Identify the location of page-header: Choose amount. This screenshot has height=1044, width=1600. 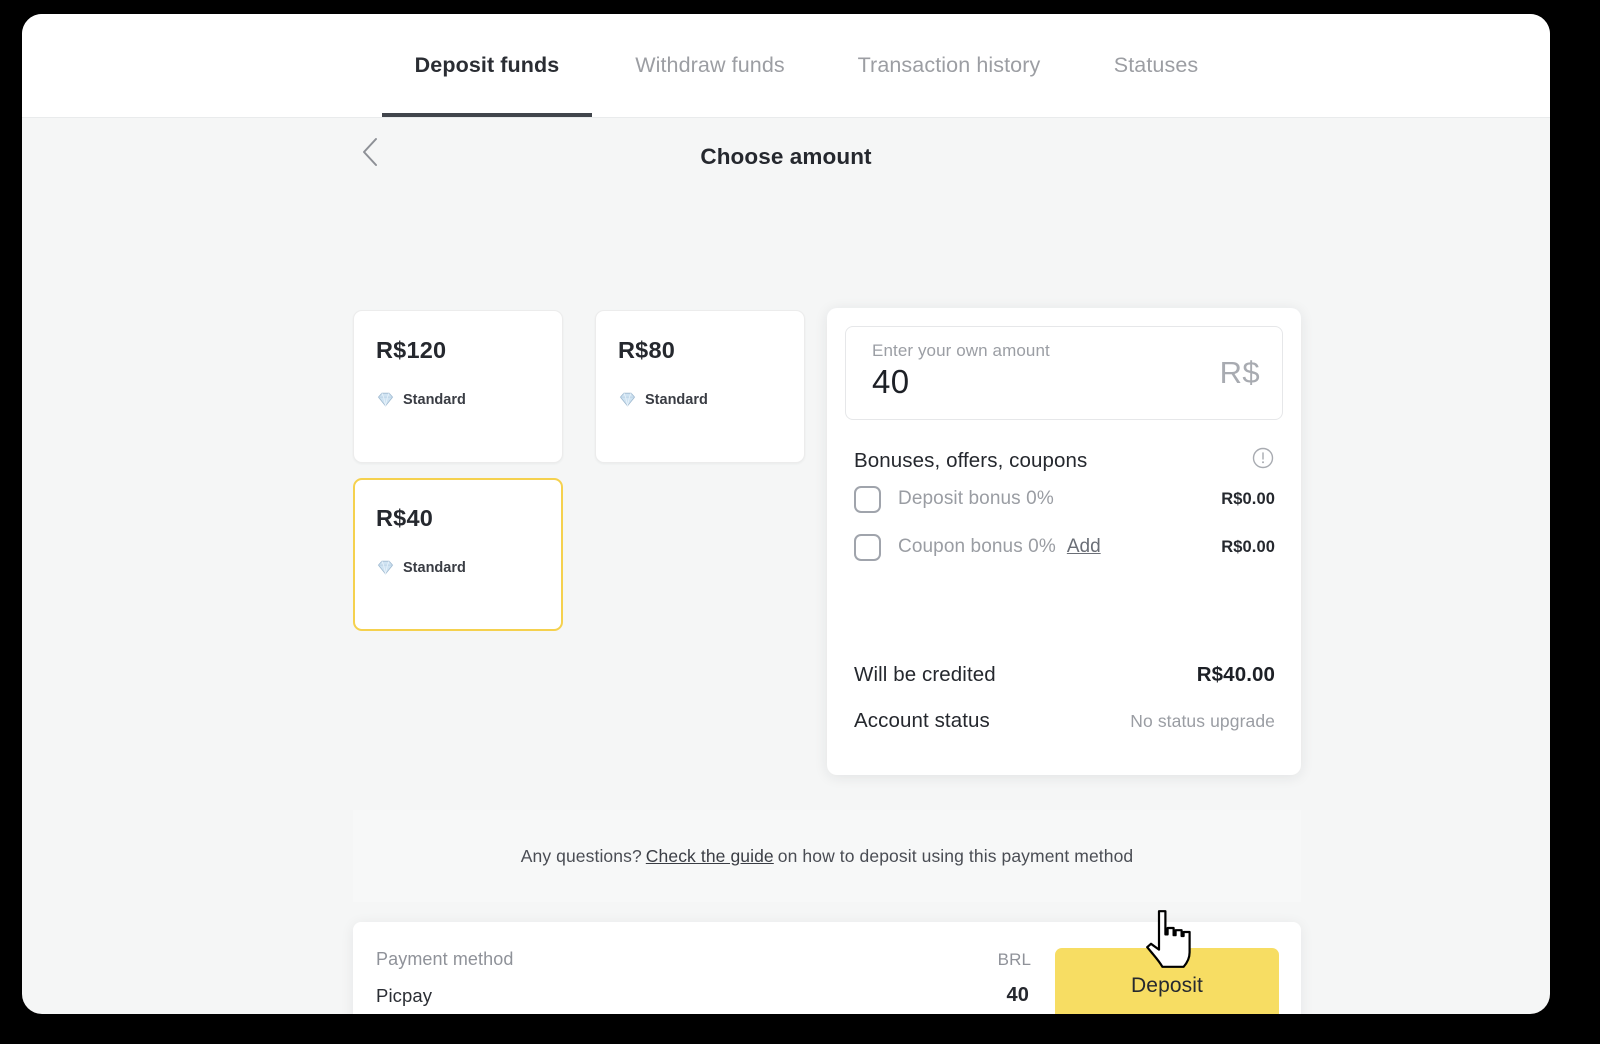
(786, 159).